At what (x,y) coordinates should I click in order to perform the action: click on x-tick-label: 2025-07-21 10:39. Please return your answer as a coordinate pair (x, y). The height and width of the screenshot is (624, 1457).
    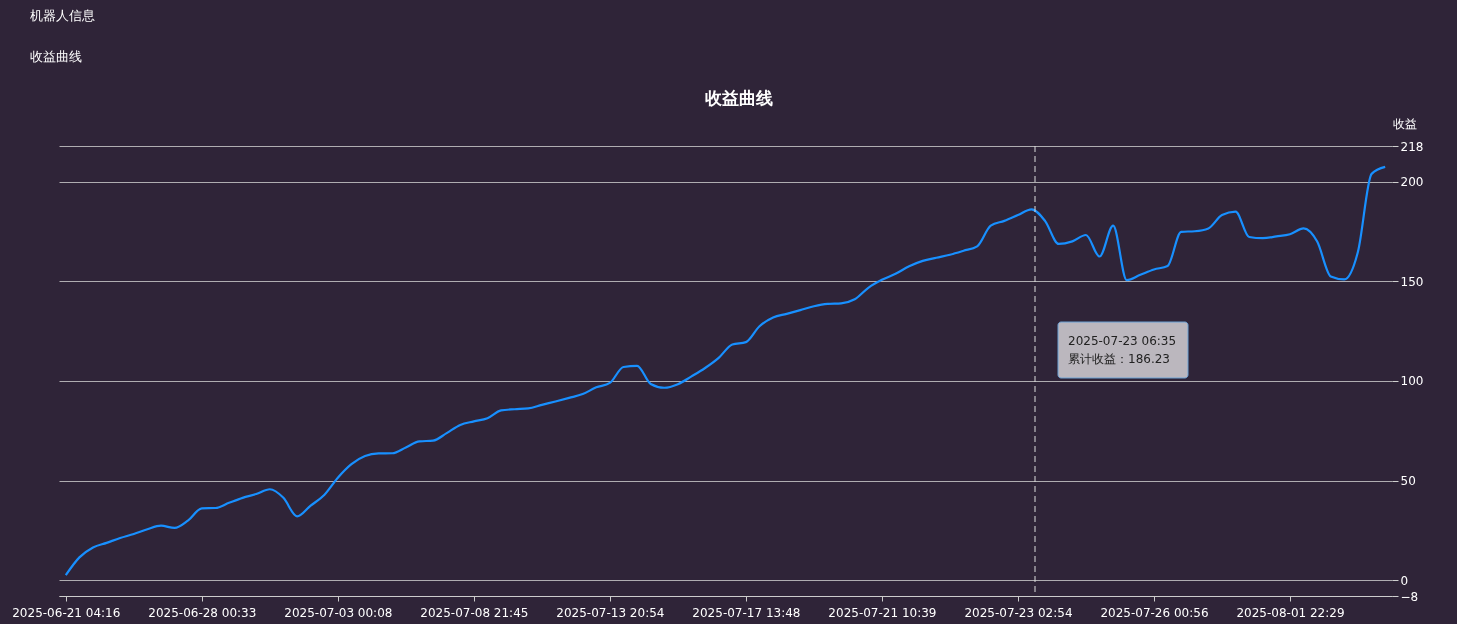
    Looking at the image, I should click on (882, 612).